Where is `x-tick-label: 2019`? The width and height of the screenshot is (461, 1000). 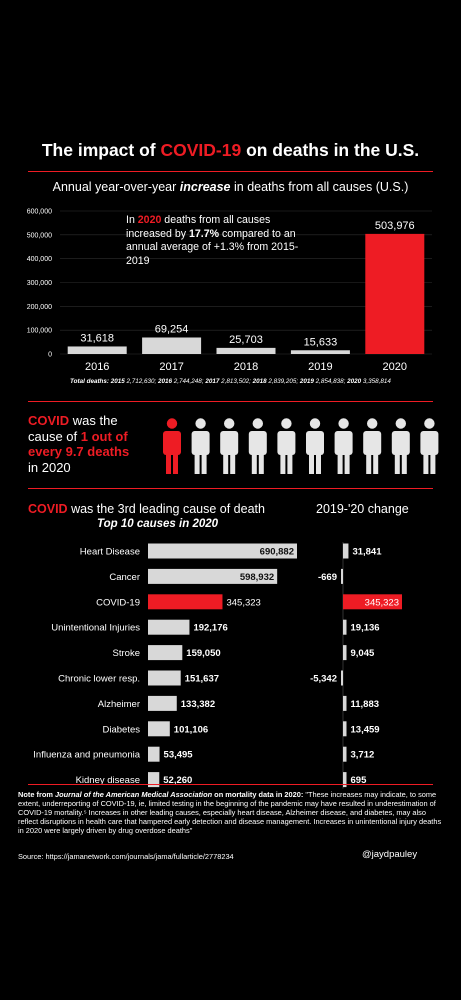
x-tick-label: 2019 is located at coordinates (320, 367).